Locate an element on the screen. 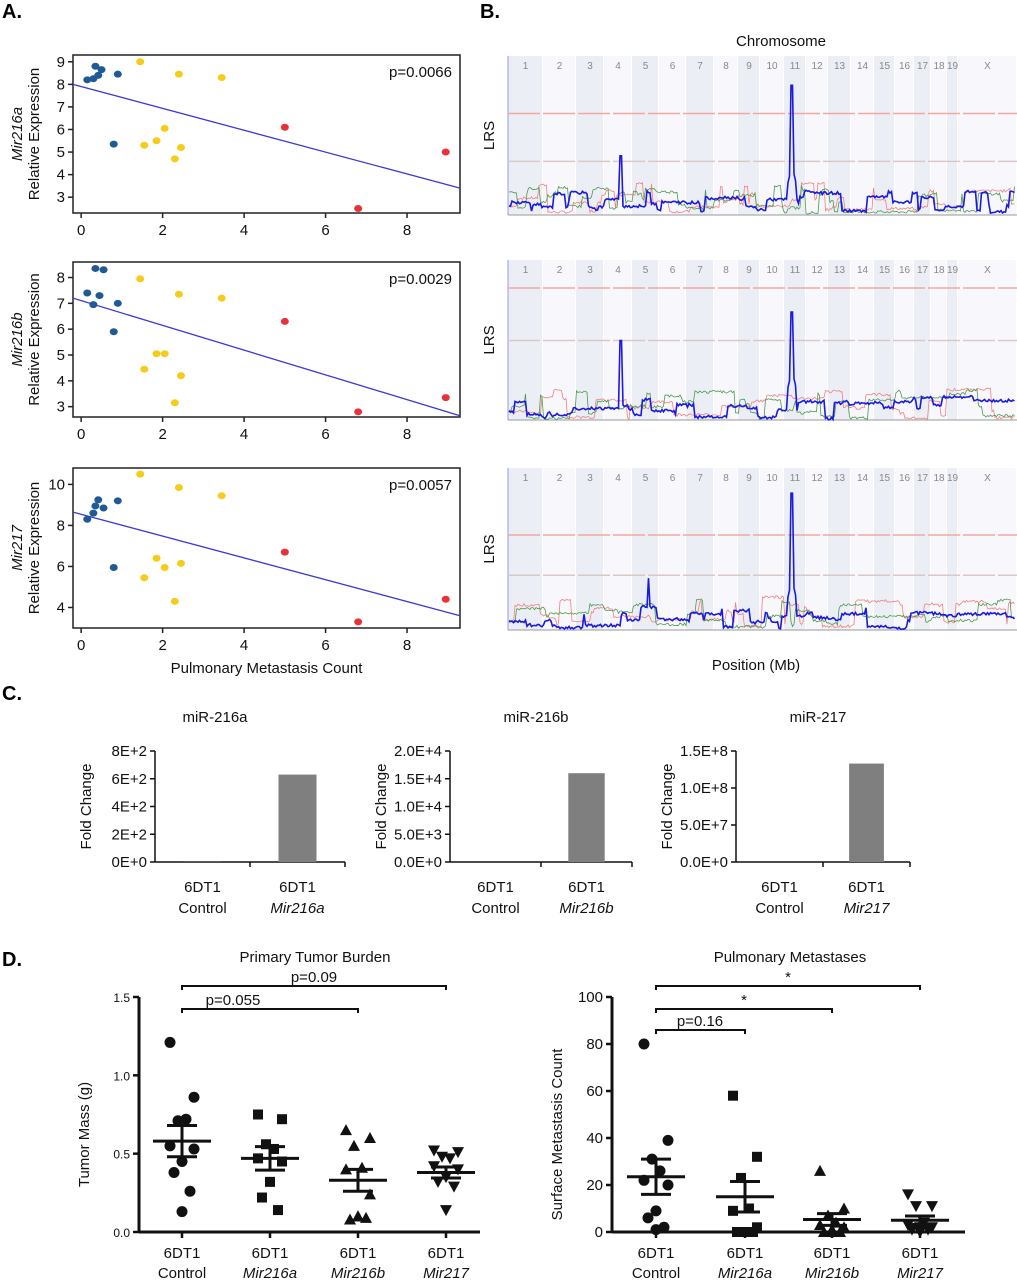 This screenshot has width=1017, height=1280. y-axis-title-gene: Mir216b is located at coordinates (17, 339).